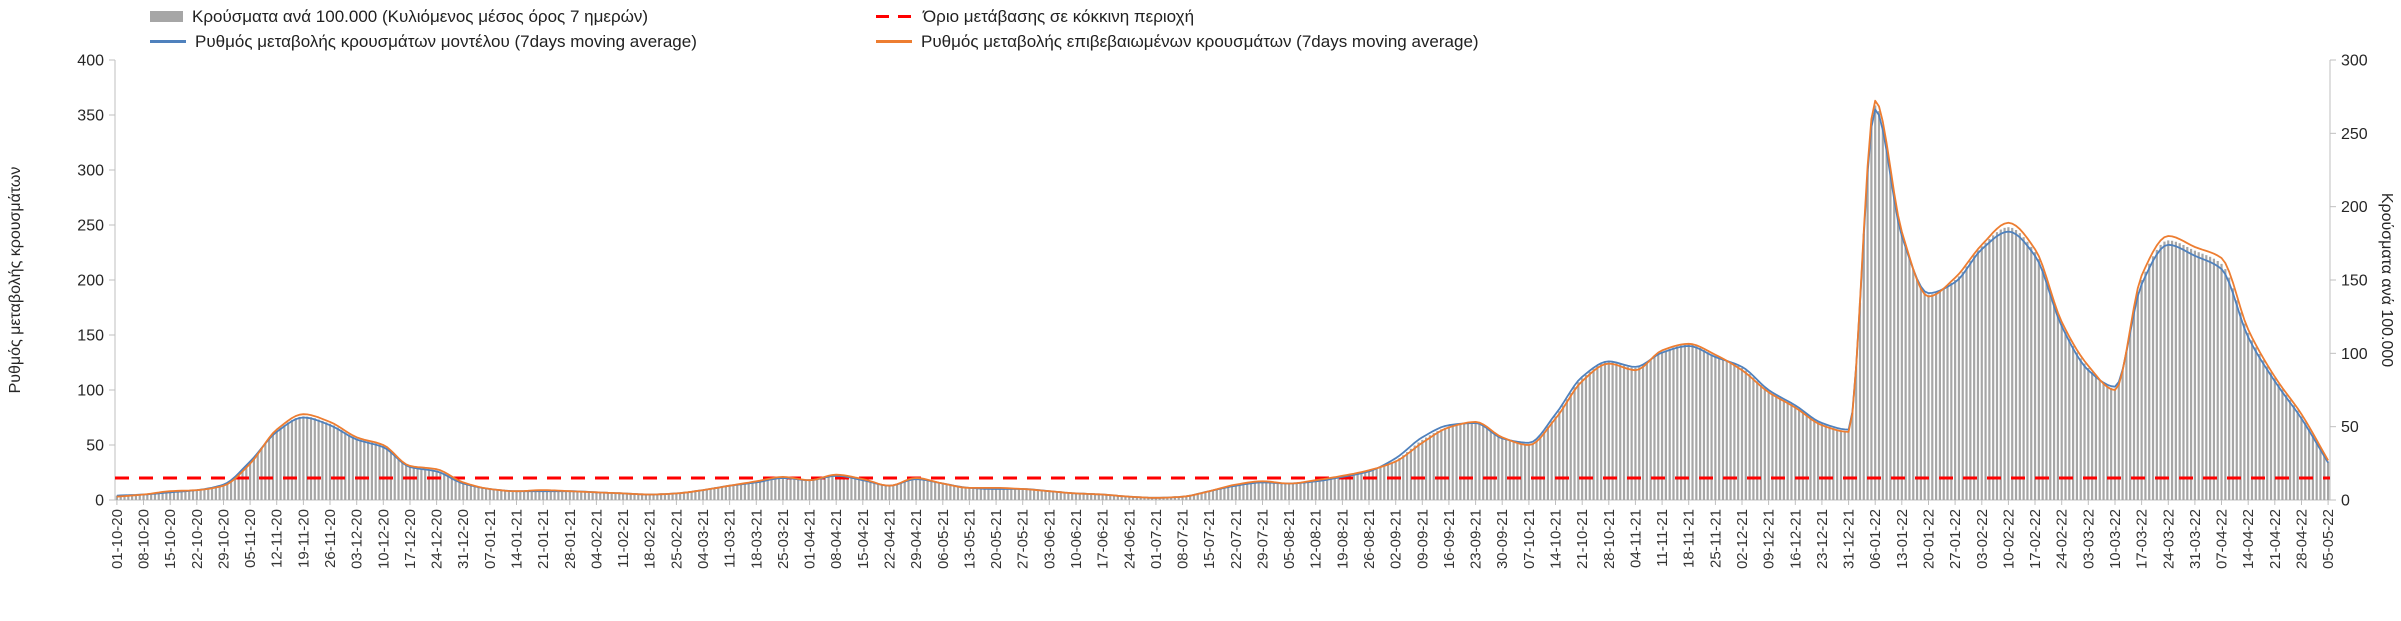 The height and width of the screenshot is (621, 2401). Describe the element at coordinates (1049, 539) in the screenshot. I see `x-tick-label: 03-06-21` at that location.